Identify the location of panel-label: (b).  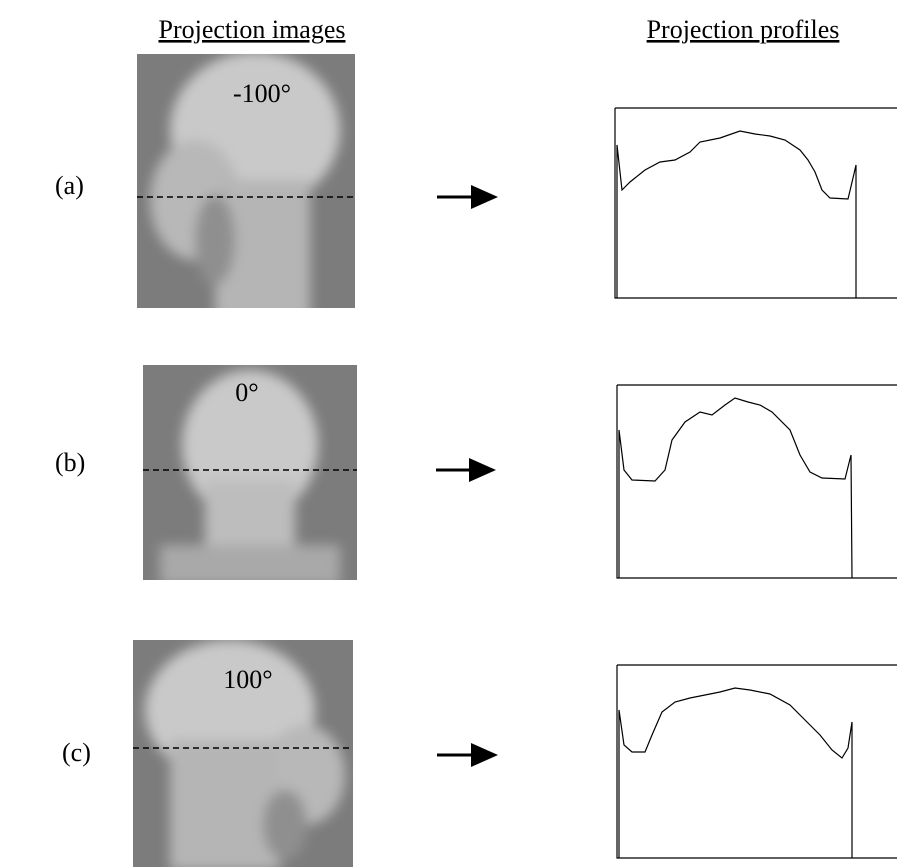
(70, 462).